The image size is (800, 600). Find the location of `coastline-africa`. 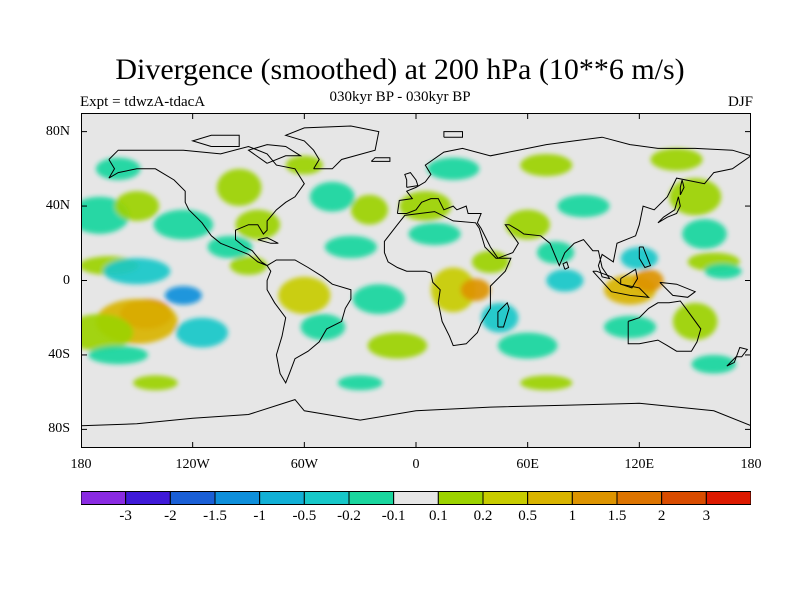

coastline-africa is located at coordinates (447, 279).